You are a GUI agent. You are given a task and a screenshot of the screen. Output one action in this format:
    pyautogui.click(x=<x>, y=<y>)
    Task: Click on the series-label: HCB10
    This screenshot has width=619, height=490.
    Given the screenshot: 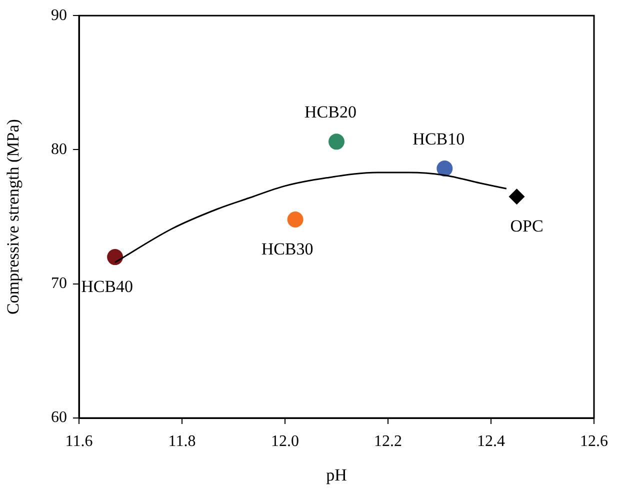 What is the action you would take?
    pyautogui.click(x=438, y=138)
    